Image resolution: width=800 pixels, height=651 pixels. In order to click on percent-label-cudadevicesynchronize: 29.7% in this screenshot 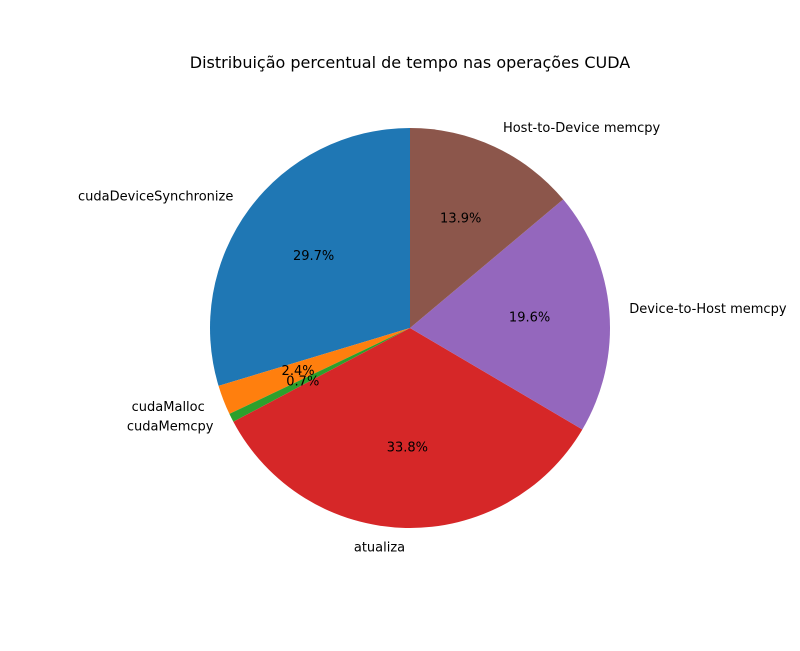, I will do `click(313, 256)`.